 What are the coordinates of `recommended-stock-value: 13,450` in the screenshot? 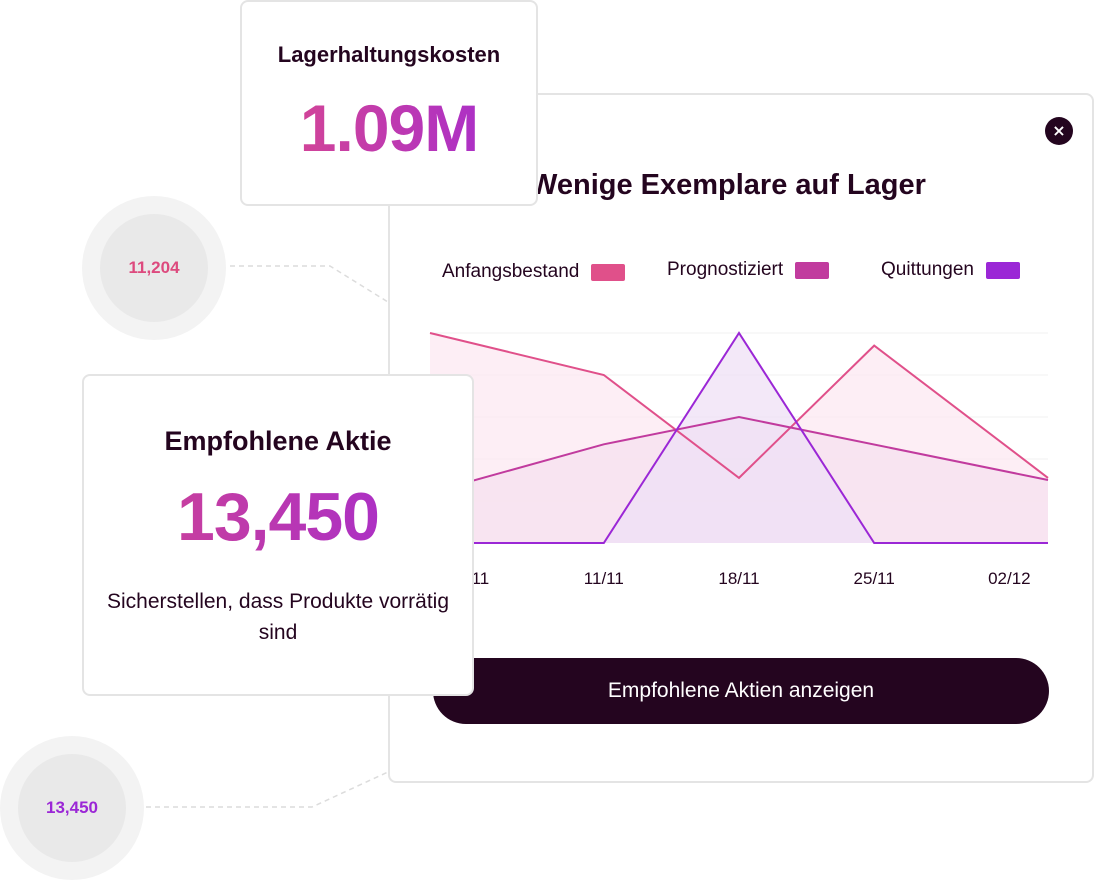 It's located at (278, 517).